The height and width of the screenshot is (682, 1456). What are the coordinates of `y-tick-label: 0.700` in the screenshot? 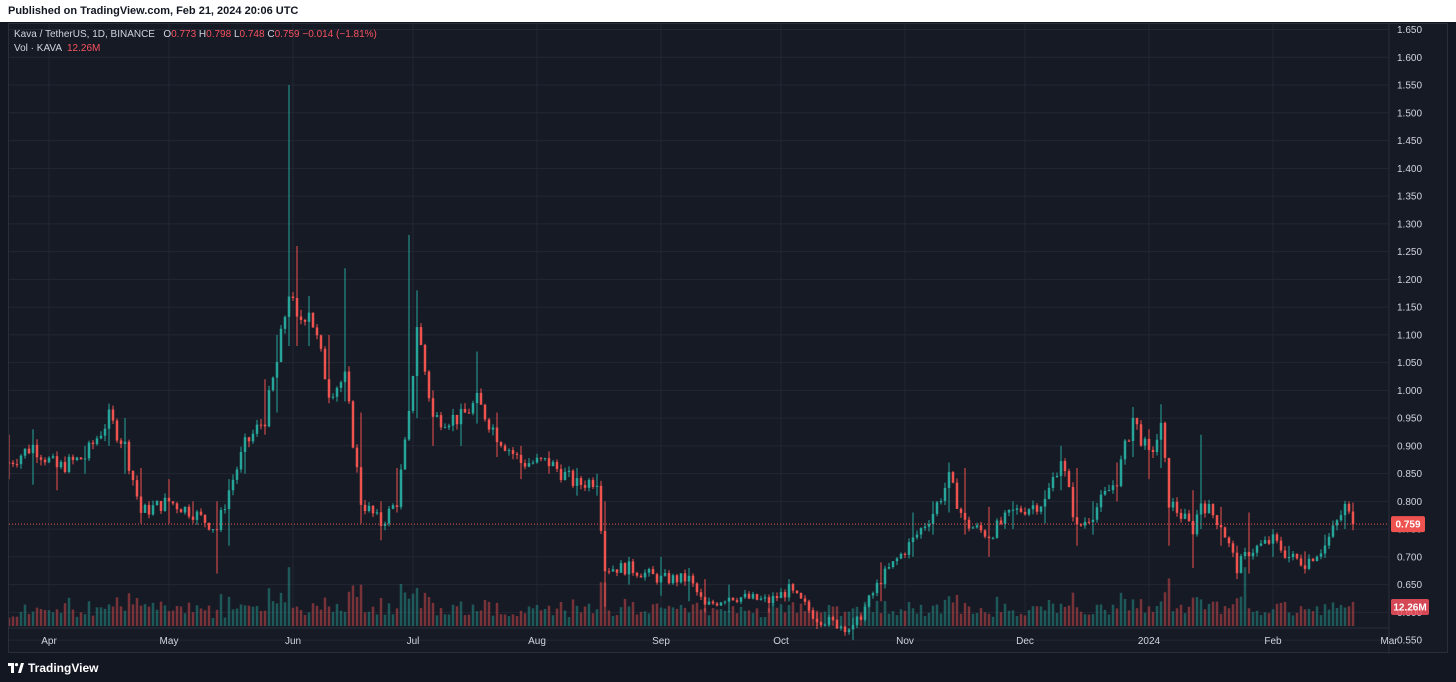 It's located at (1409, 557).